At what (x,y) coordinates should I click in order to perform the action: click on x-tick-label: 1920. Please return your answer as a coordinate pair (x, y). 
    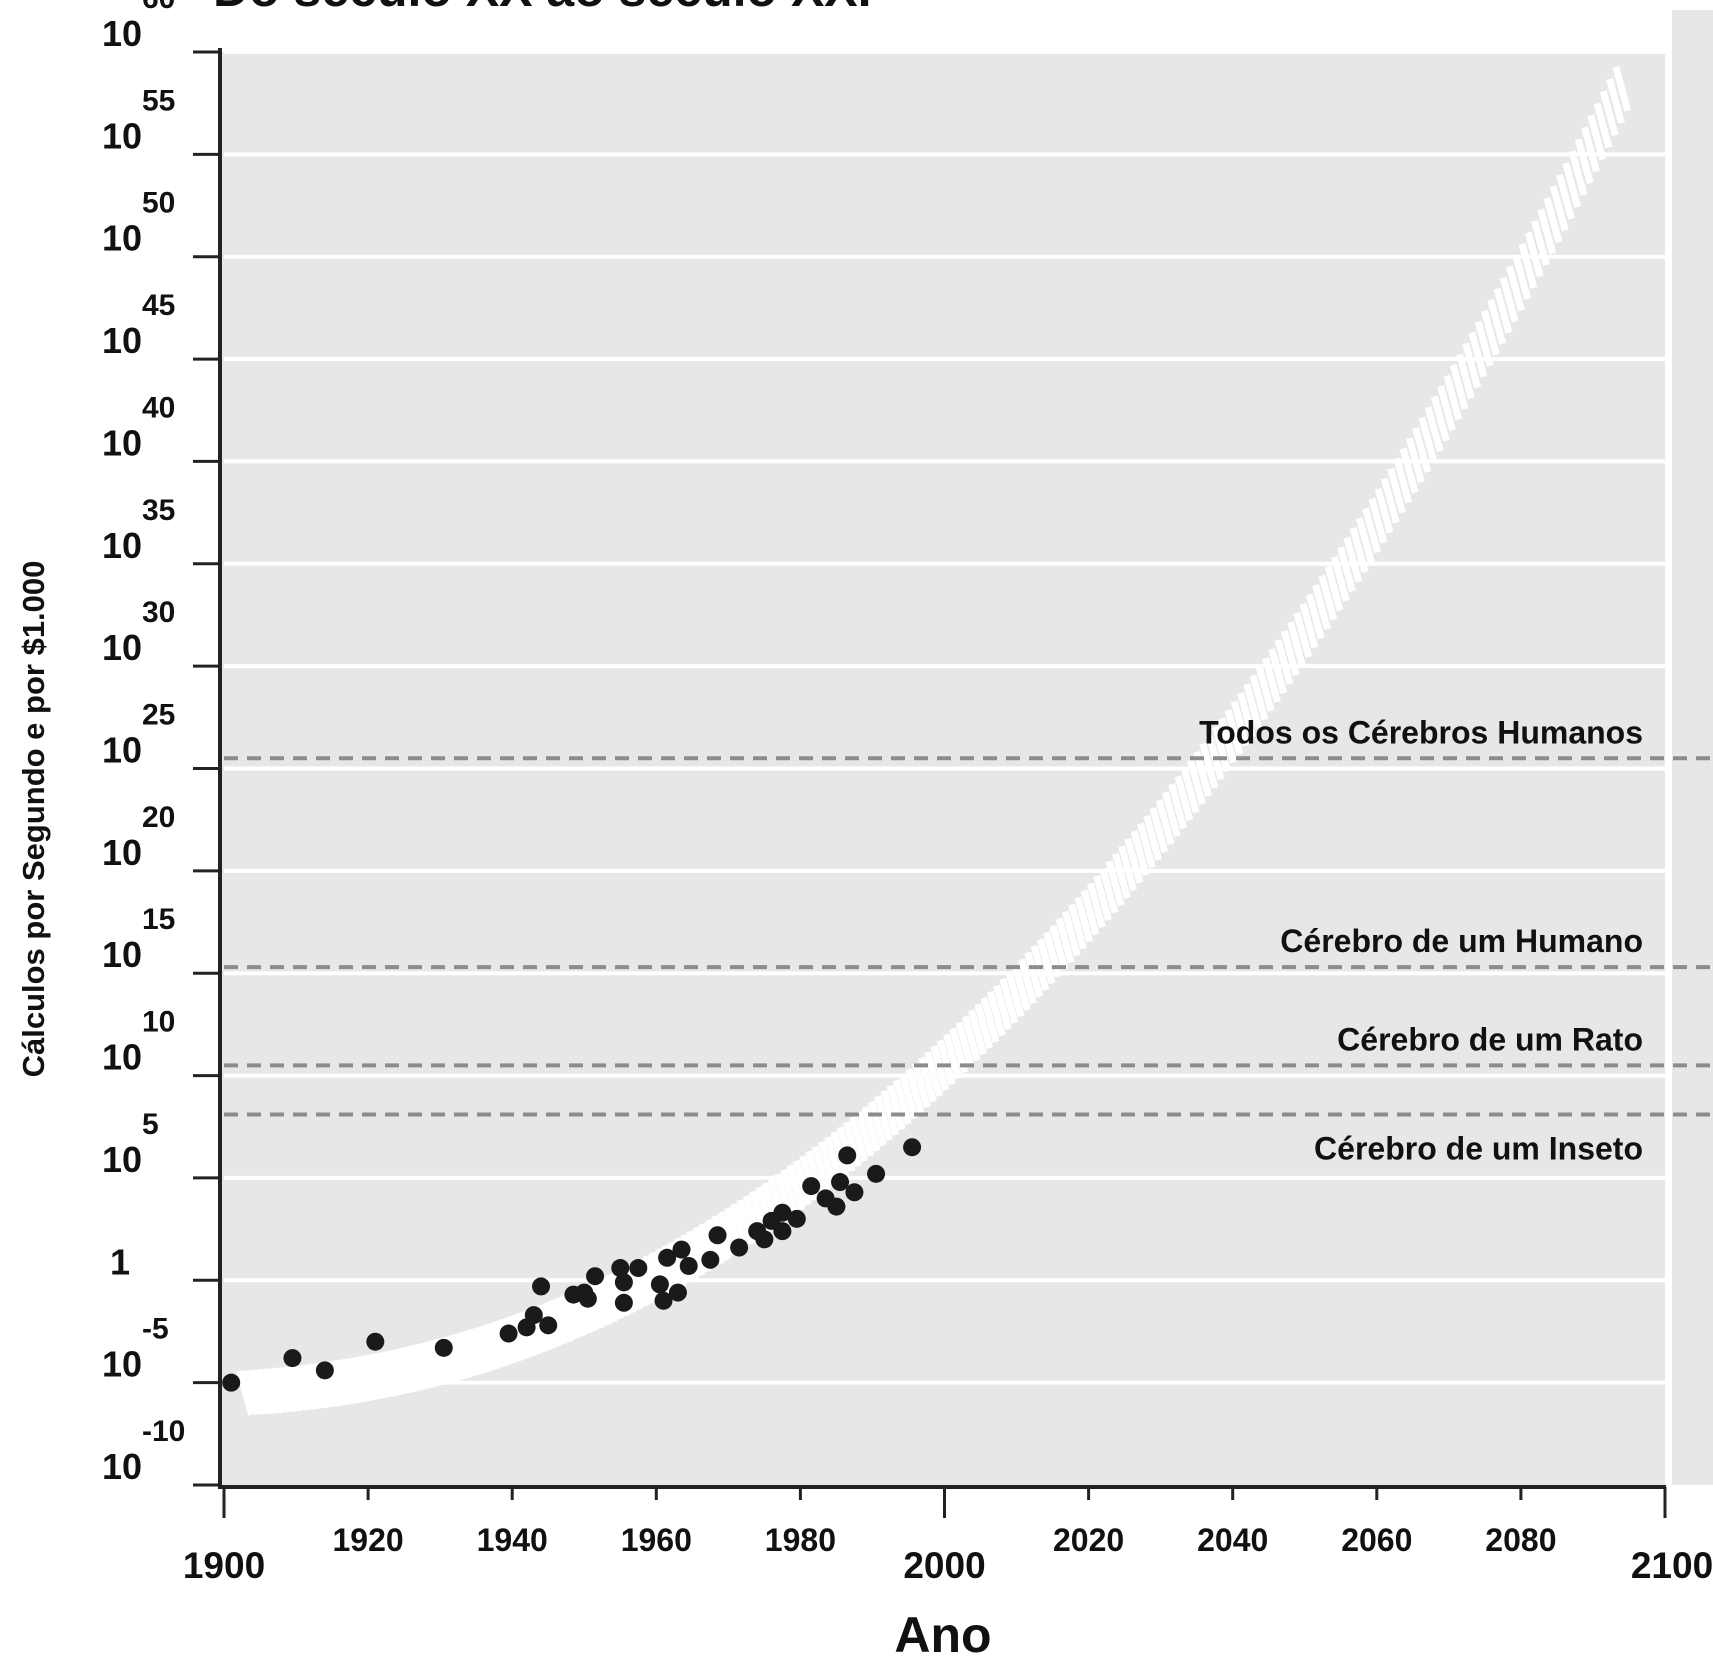
    Looking at the image, I should click on (368, 1540).